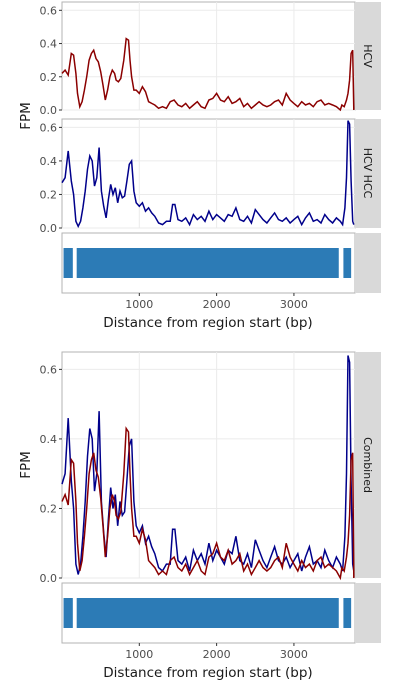  Describe the element at coordinates (207, 323) in the screenshot. I see `x-axis-label-top: Distance from region start (bp)` at that location.